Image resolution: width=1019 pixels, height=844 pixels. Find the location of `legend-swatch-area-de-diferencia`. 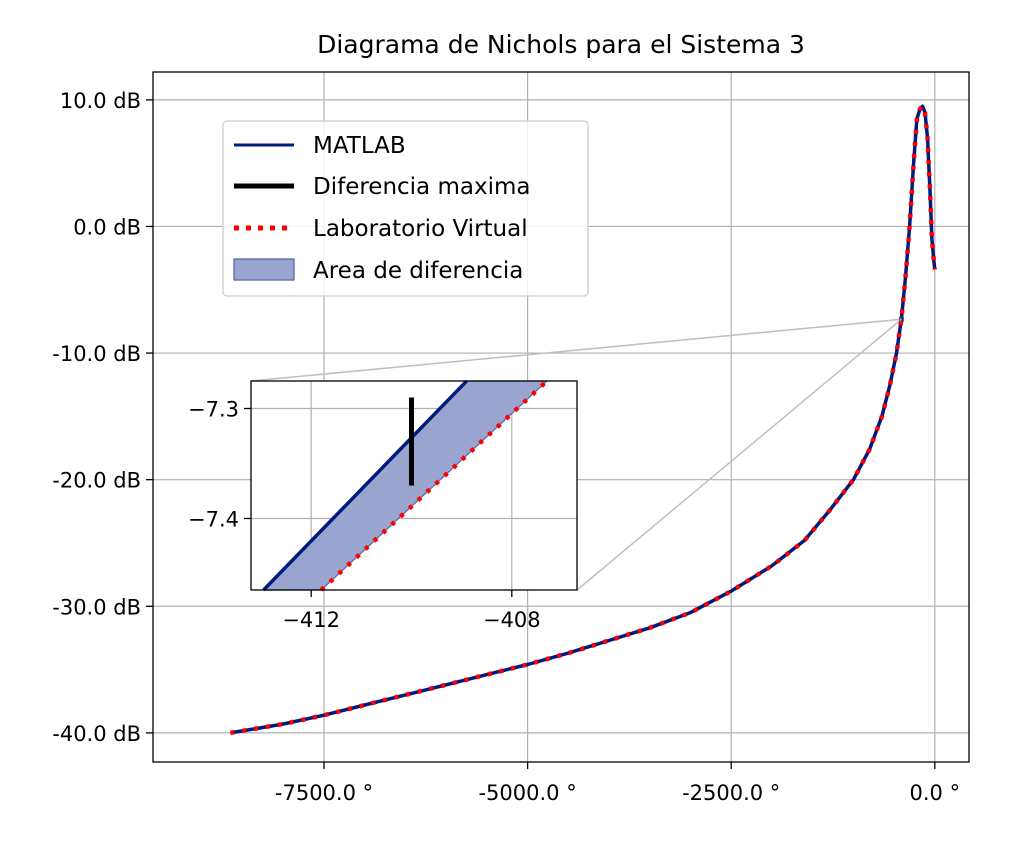

legend-swatch-area-de-diferencia is located at coordinates (264, 269).